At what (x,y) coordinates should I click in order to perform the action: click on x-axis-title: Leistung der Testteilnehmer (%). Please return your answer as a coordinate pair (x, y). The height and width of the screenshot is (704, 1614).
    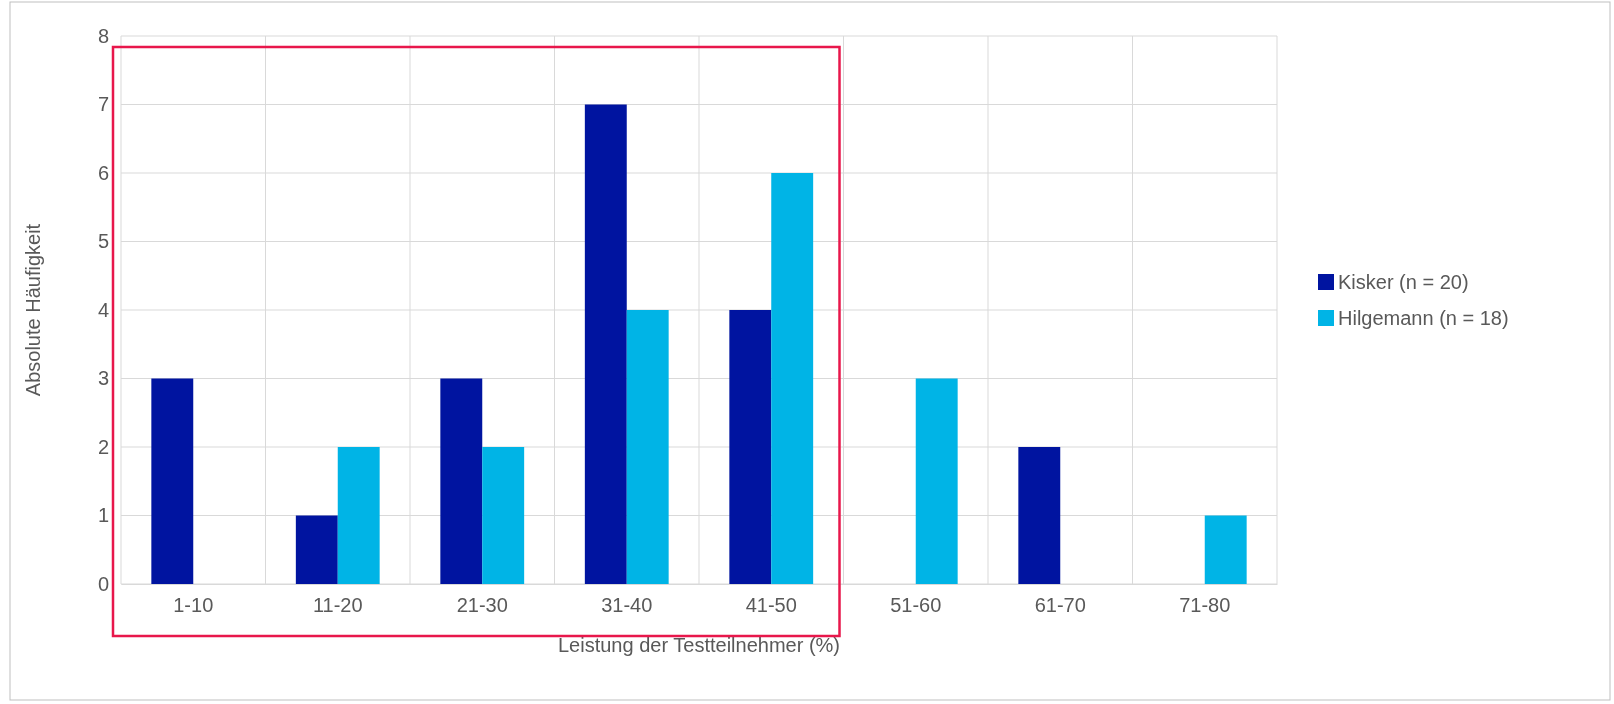
    Looking at the image, I should click on (699, 645).